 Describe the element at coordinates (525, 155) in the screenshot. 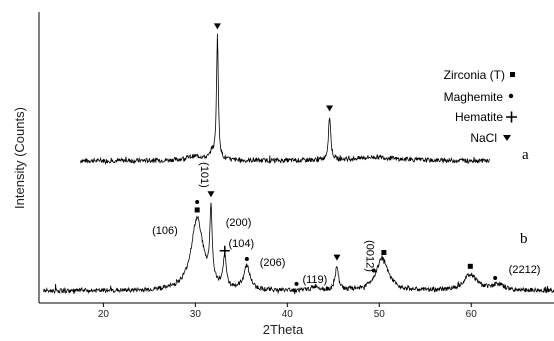

I see `trace-label-a: a` at that location.